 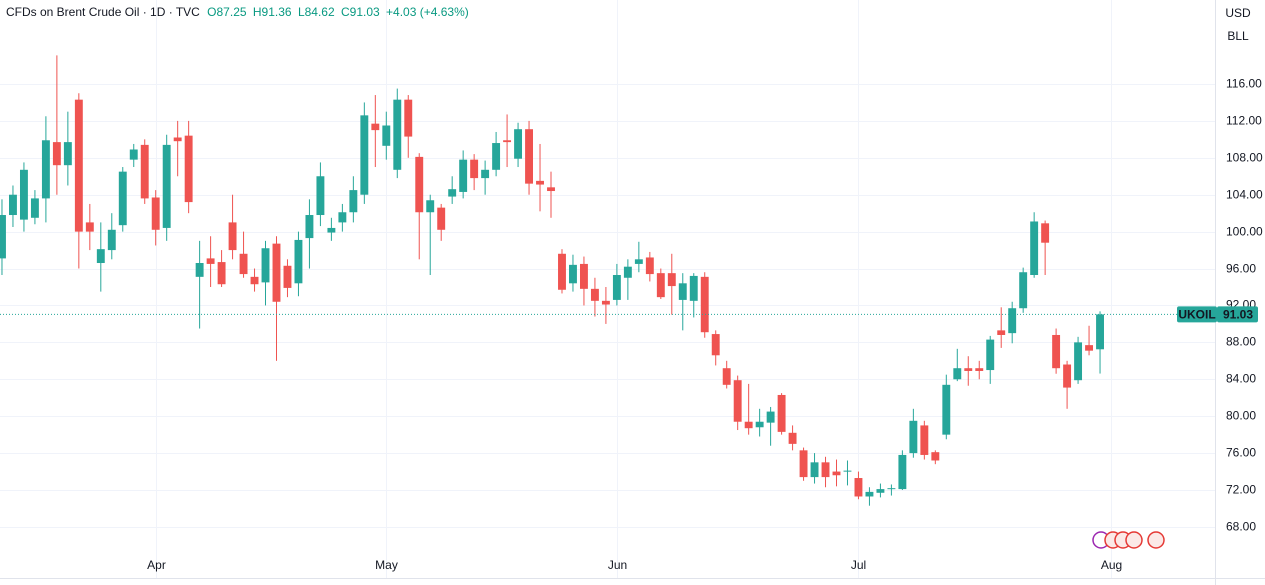 What do you see at coordinates (156, 565) in the screenshot?
I see `x-tick-label: Apr` at bounding box center [156, 565].